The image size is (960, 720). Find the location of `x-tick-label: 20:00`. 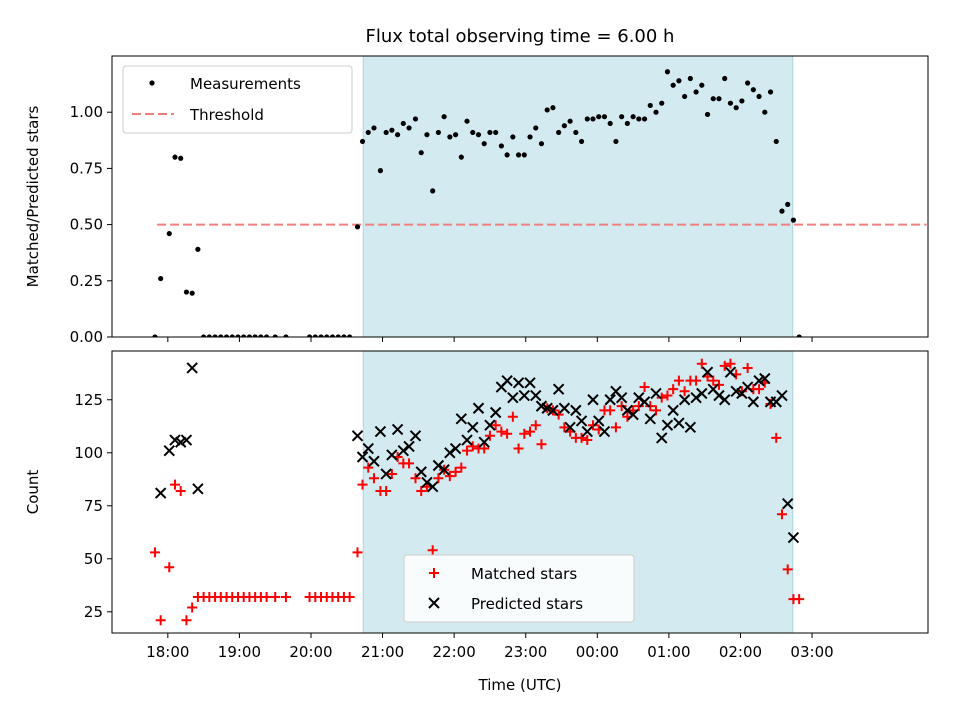

x-tick-label: 20:00 is located at coordinates (310, 652).